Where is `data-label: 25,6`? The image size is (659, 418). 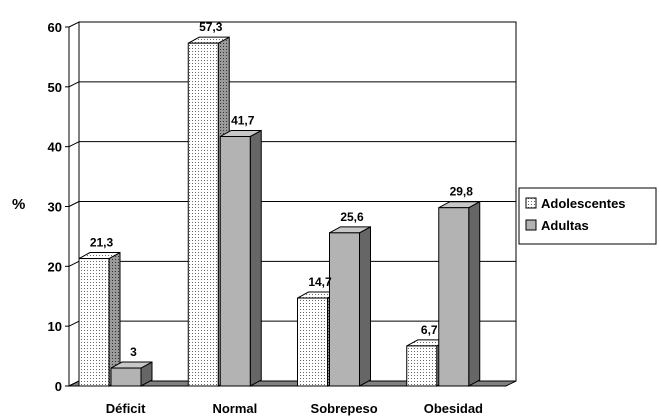 data-label: 25,6 is located at coordinates (352, 217).